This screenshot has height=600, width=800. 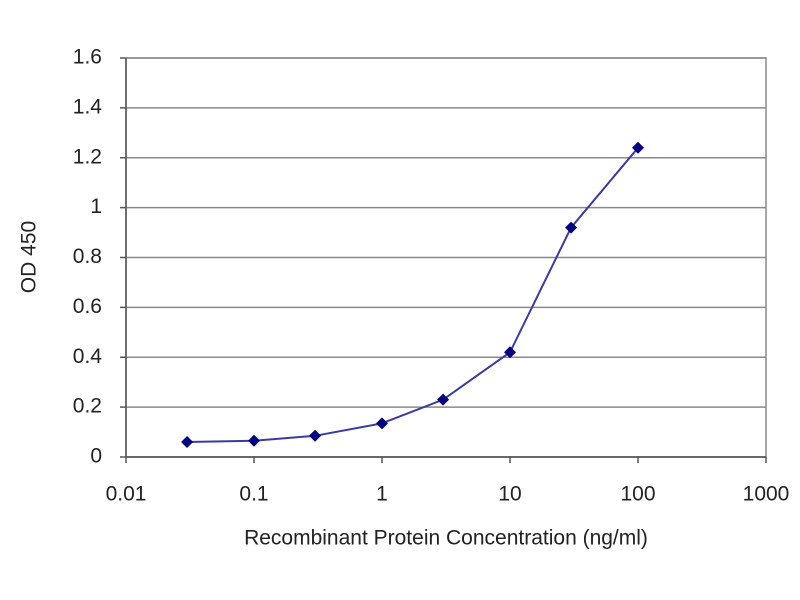 What do you see at coordinates (382, 494) in the screenshot?
I see `x-tick-label: 1` at bounding box center [382, 494].